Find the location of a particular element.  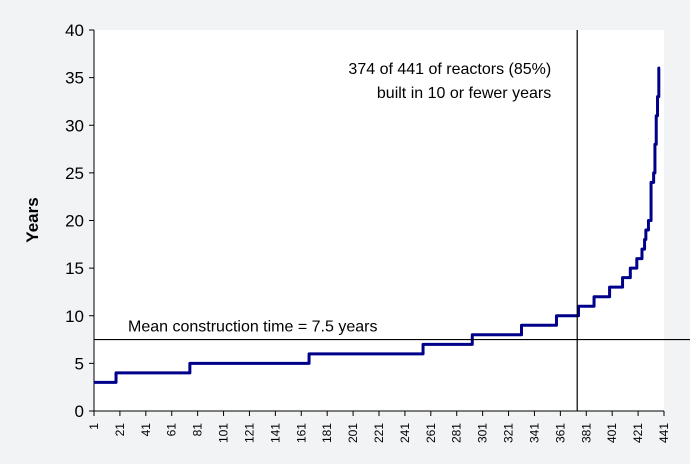

y-axis-label: Years is located at coordinates (32, 219).